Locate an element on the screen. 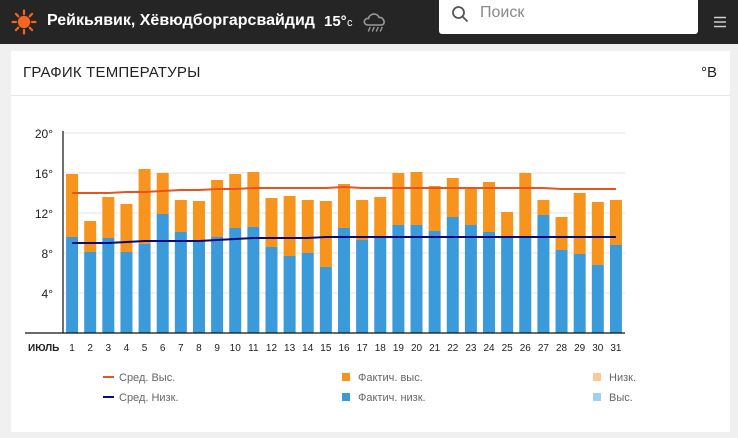 The height and width of the screenshot is (438, 738). x-tick-label: 15 is located at coordinates (326, 348).